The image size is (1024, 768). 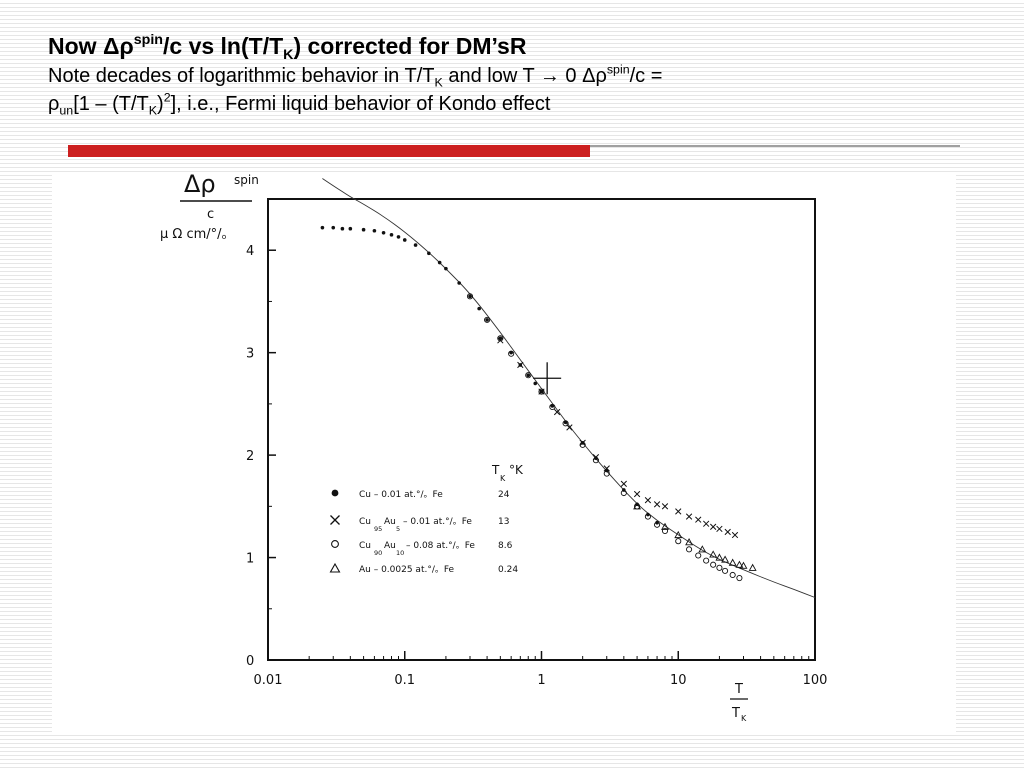 What do you see at coordinates (678, 680) in the screenshot?
I see `x-tick-label: 10` at bounding box center [678, 680].